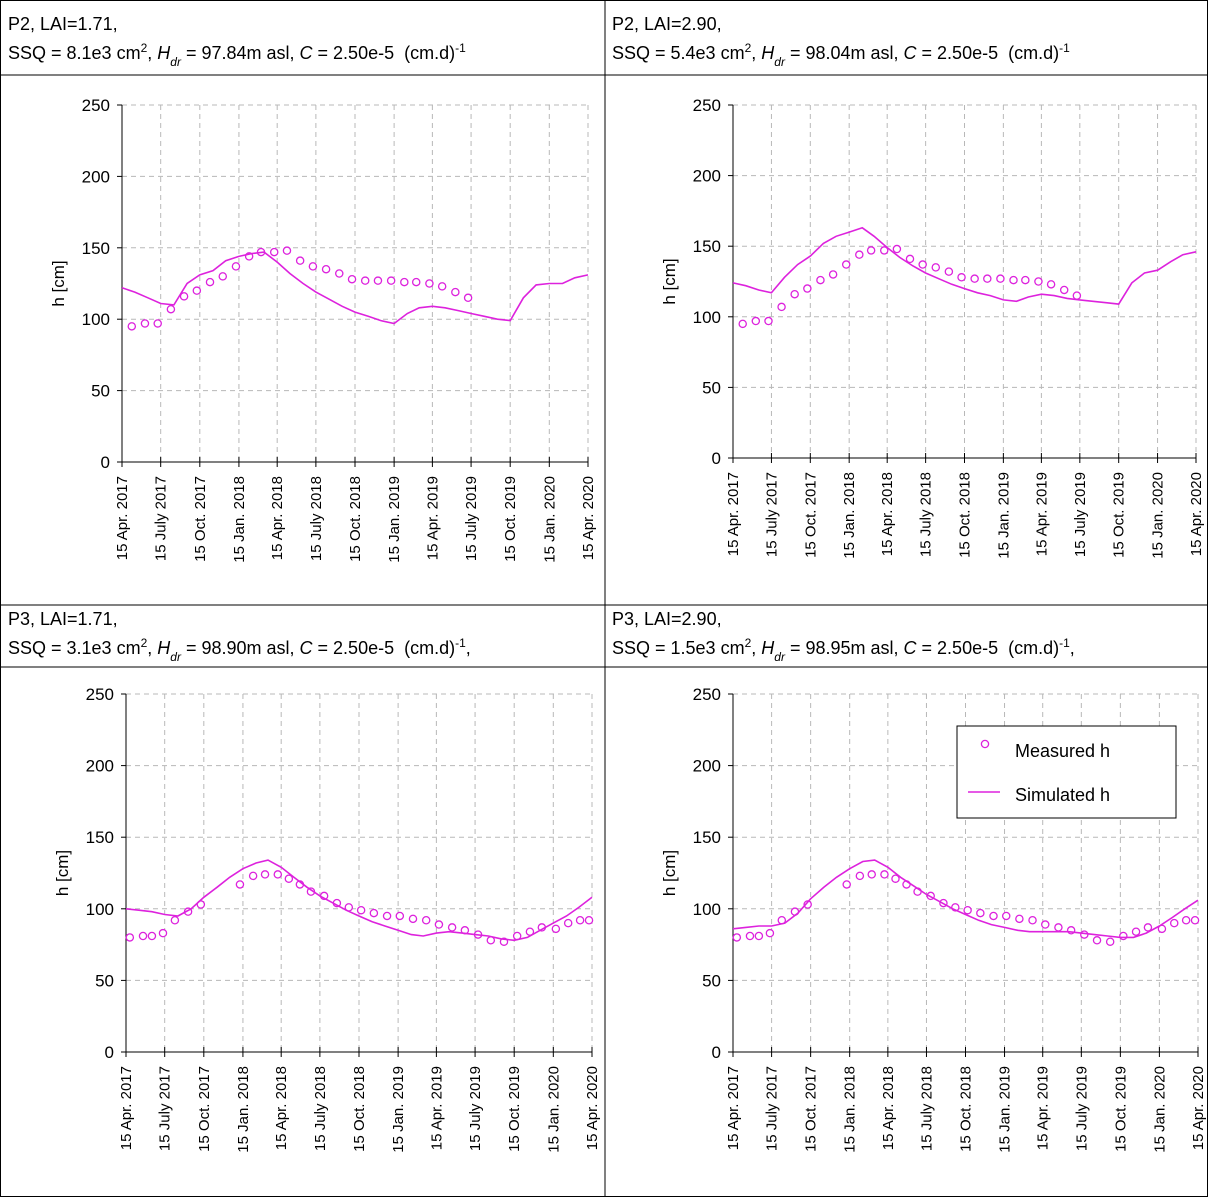  Describe the element at coordinates (780, 657) in the screenshot. I see `subtitle-part: dr` at that location.